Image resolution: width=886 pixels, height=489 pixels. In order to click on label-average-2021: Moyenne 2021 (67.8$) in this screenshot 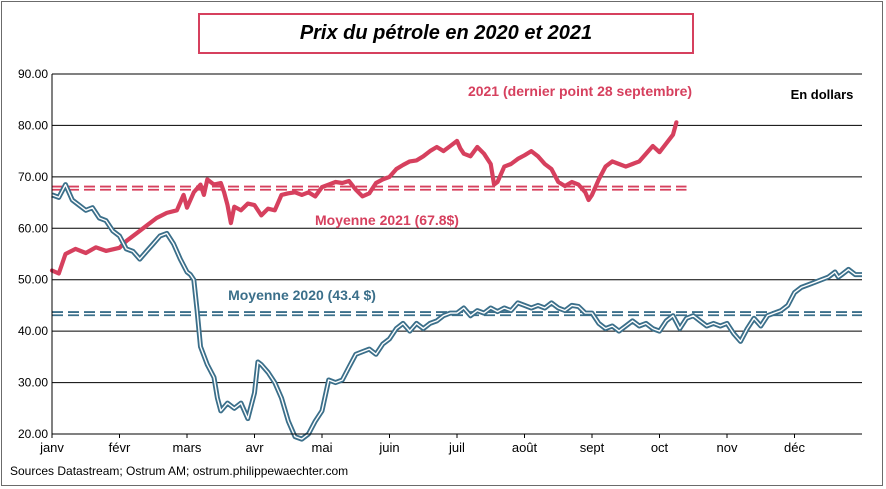, I will do `click(387, 220)`.